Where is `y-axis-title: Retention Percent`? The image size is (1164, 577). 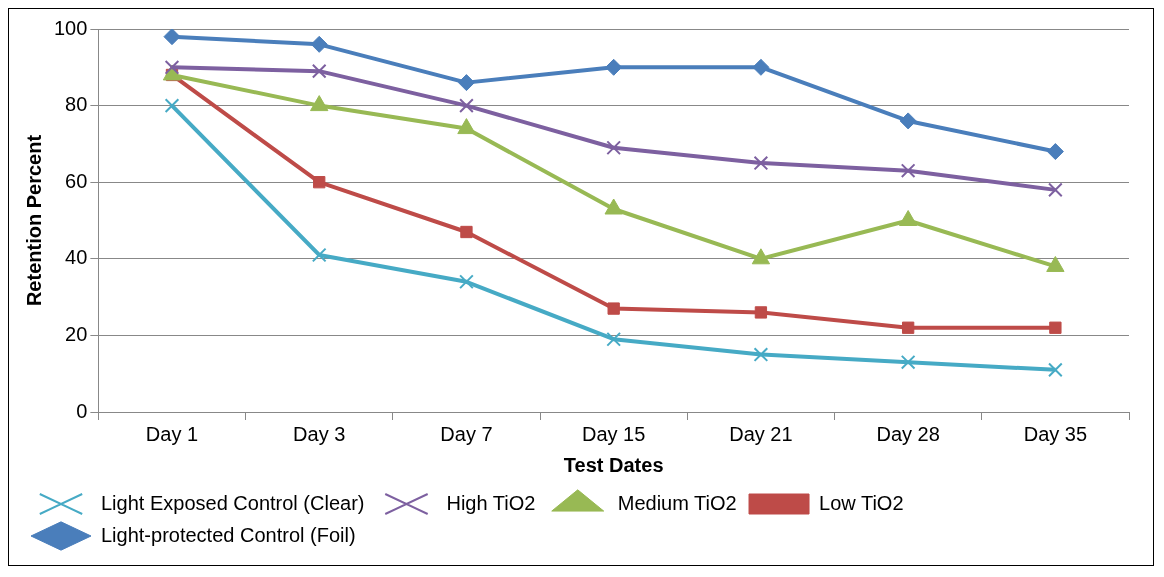
y-axis-title: Retention Percent is located at coordinates (33, 220).